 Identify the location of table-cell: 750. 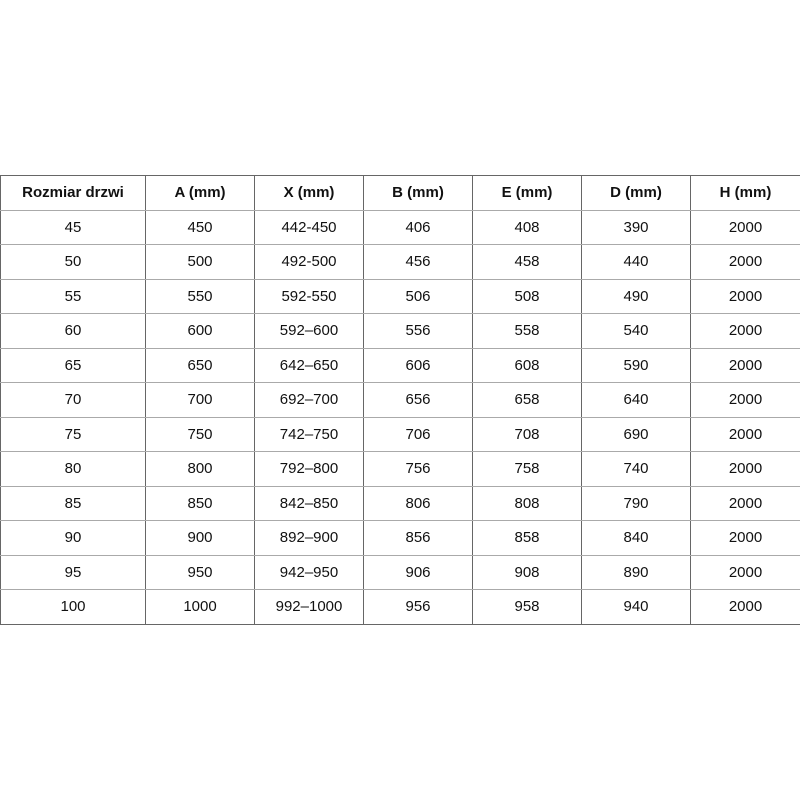
(200, 434).